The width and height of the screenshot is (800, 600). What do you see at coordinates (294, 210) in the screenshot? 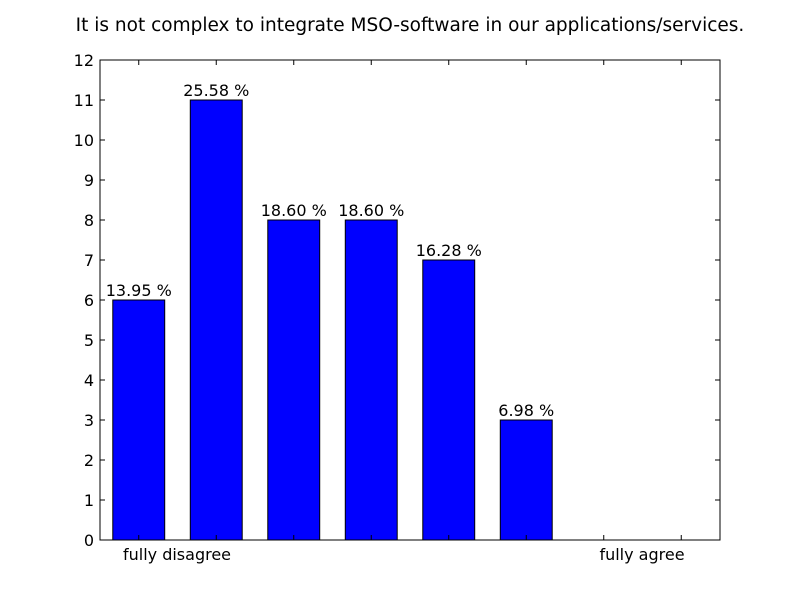
I see `data-label-3: 18.60 %` at bounding box center [294, 210].